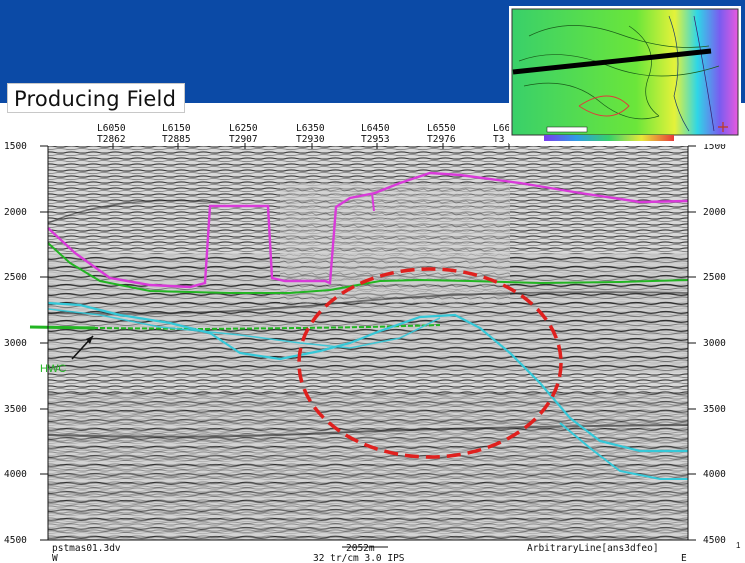 The width and height of the screenshot is (745, 563). Describe the element at coordinates (360, 548) in the screenshot. I see `scale-bar-label: 2052m` at that location.